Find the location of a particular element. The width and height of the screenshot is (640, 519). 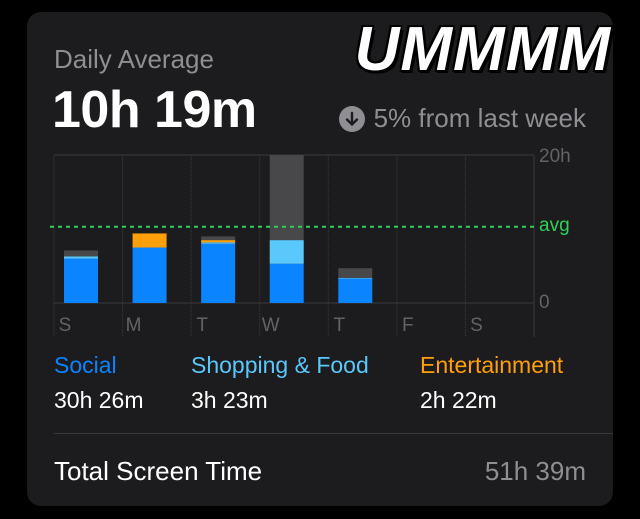

daily-average-value: 10h 19m is located at coordinates (154, 110).